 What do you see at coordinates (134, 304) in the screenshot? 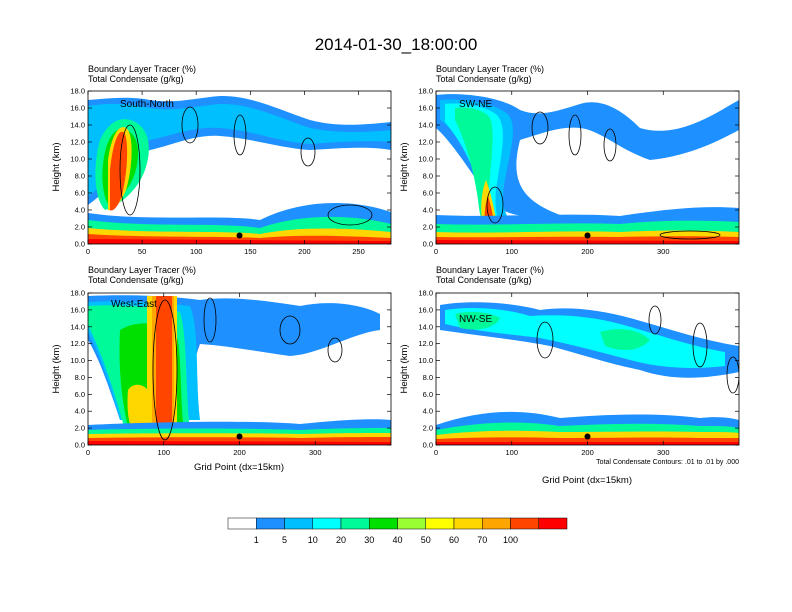
I see `cross-section-label: West-East` at bounding box center [134, 304].